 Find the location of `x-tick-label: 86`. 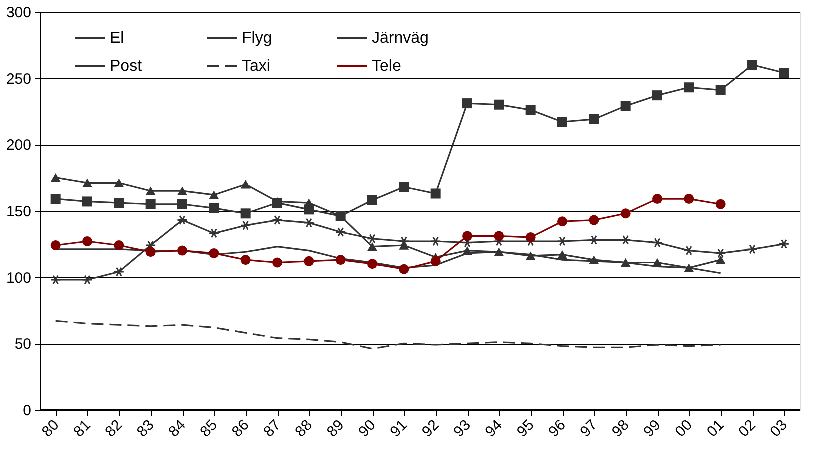

x-tick-label: 86 is located at coordinates (240, 428).